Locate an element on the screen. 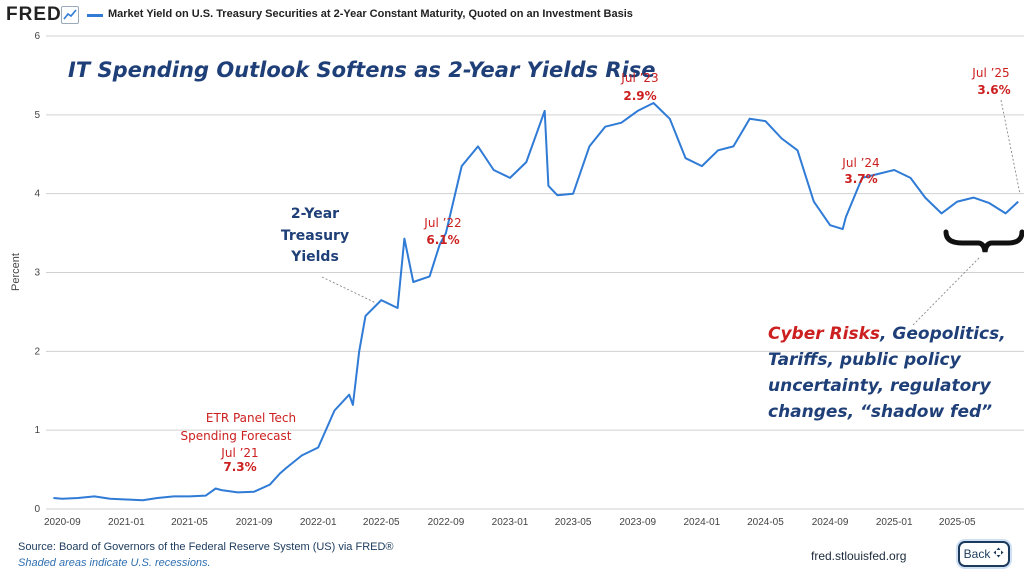 The image size is (1024, 576). jul21-line-1: ETR Panel Tech is located at coordinates (251, 418).